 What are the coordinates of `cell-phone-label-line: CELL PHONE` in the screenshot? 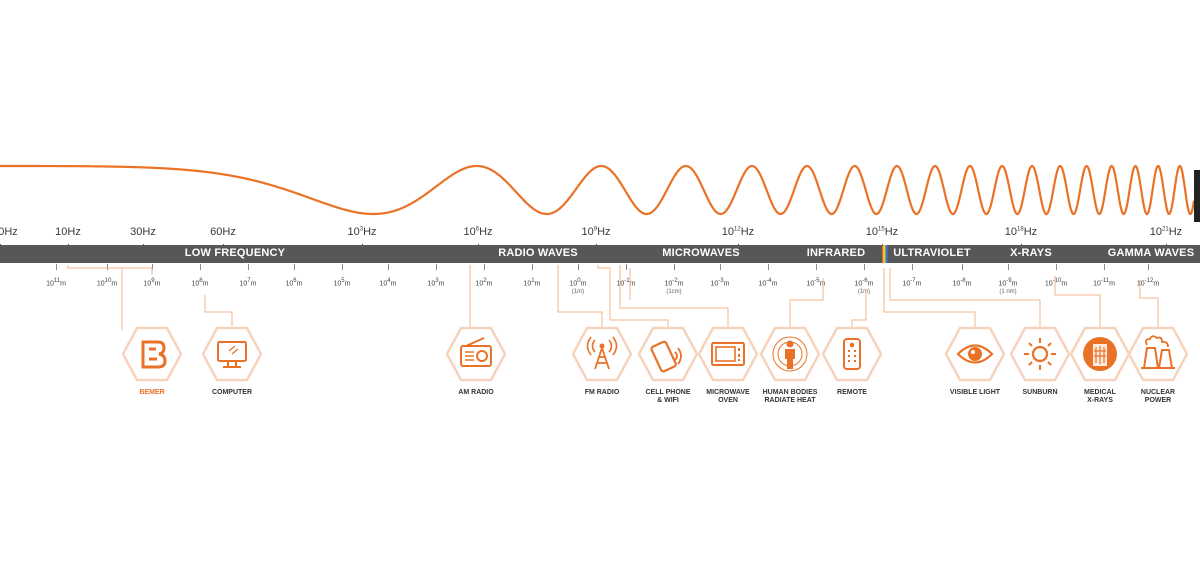 It's located at (668, 392).